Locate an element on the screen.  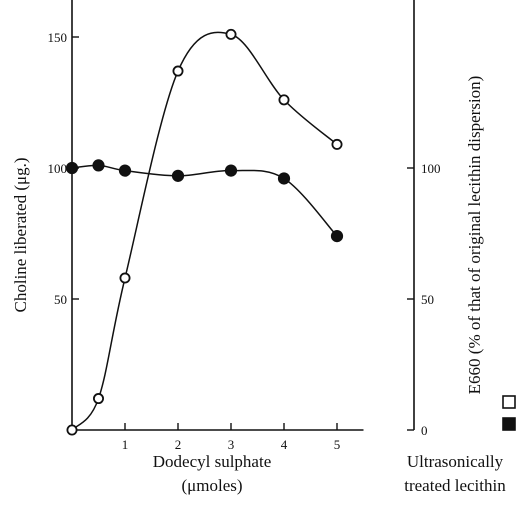
x-tick-label: 4 is located at coordinates (284, 444).